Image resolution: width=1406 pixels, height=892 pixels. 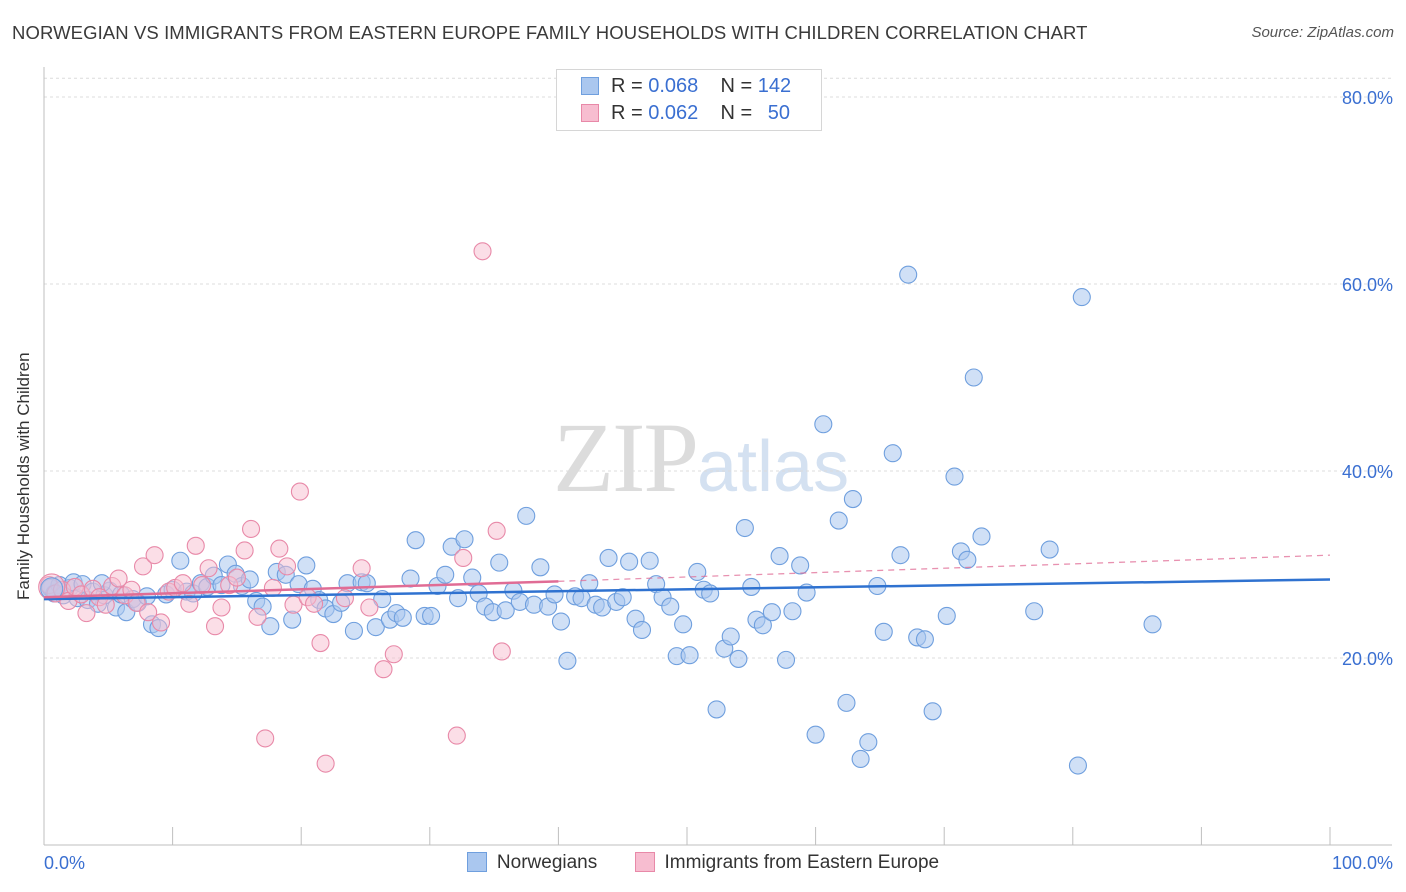 I want to click on legend-item-norwegians: Norwegians, so click(x=532, y=863).